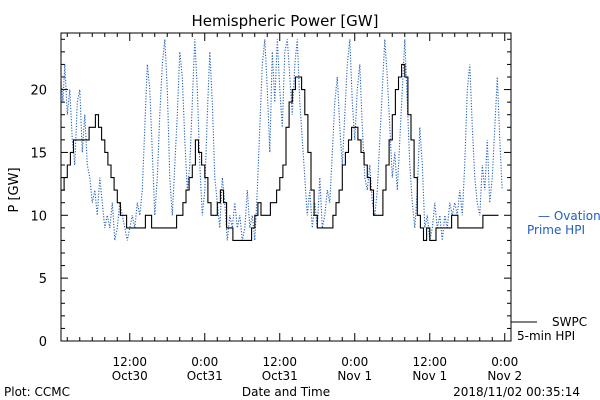 This screenshot has width=600, height=400. Describe the element at coordinates (37, 392) in the screenshot. I see `footer-plot-source: Plot: CCMC` at that location.